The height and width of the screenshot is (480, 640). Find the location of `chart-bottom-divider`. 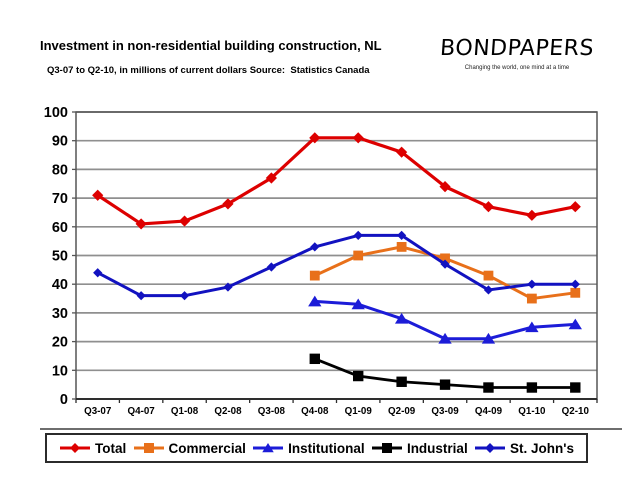

chart-bottom-divider is located at coordinates (331, 429).